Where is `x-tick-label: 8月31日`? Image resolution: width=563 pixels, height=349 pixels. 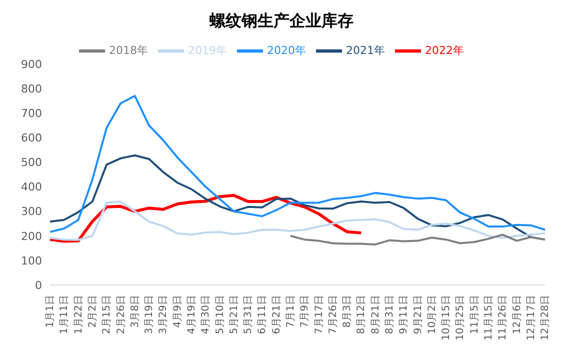
x-tick-label: 8月31日 is located at coordinates (390, 314).